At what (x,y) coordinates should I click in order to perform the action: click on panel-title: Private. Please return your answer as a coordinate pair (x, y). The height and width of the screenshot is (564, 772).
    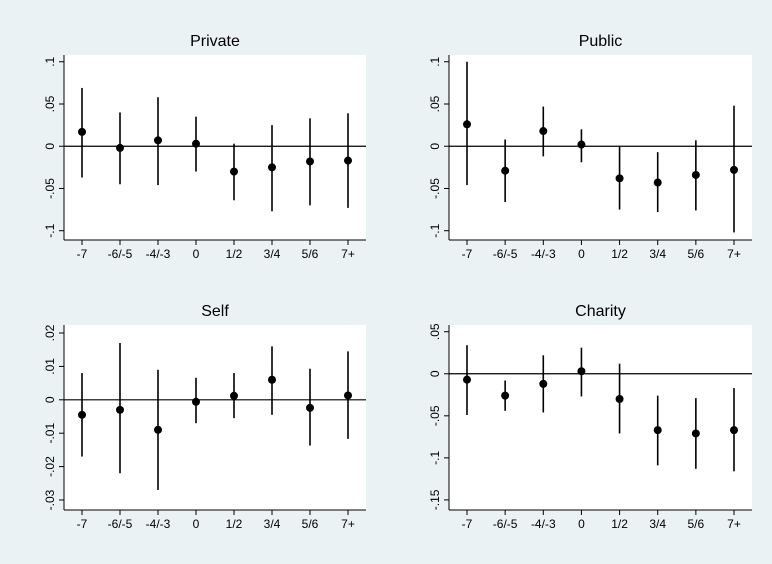
    Looking at the image, I should click on (215, 41).